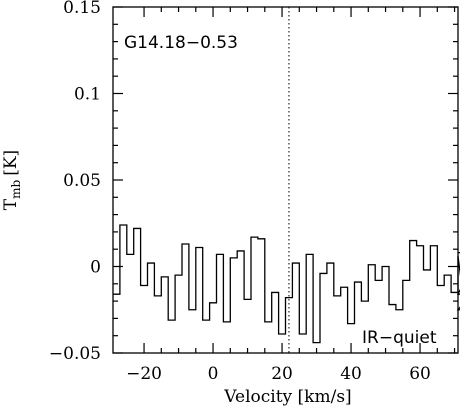 This screenshot has height=408, width=460. Describe the element at coordinates (213, 374) in the screenshot. I see `x-tick-label: 0` at that location.